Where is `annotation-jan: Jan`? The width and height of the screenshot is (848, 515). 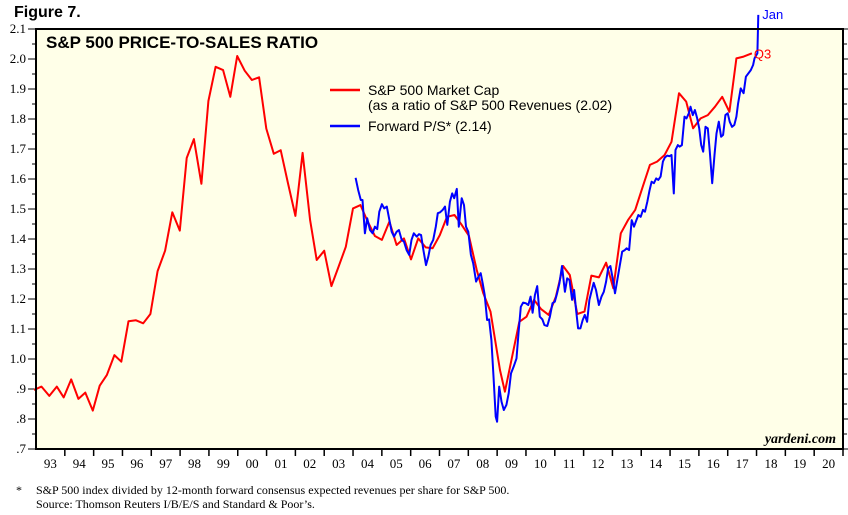
annotation-jan: Jan is located at coordinates (772, 14).